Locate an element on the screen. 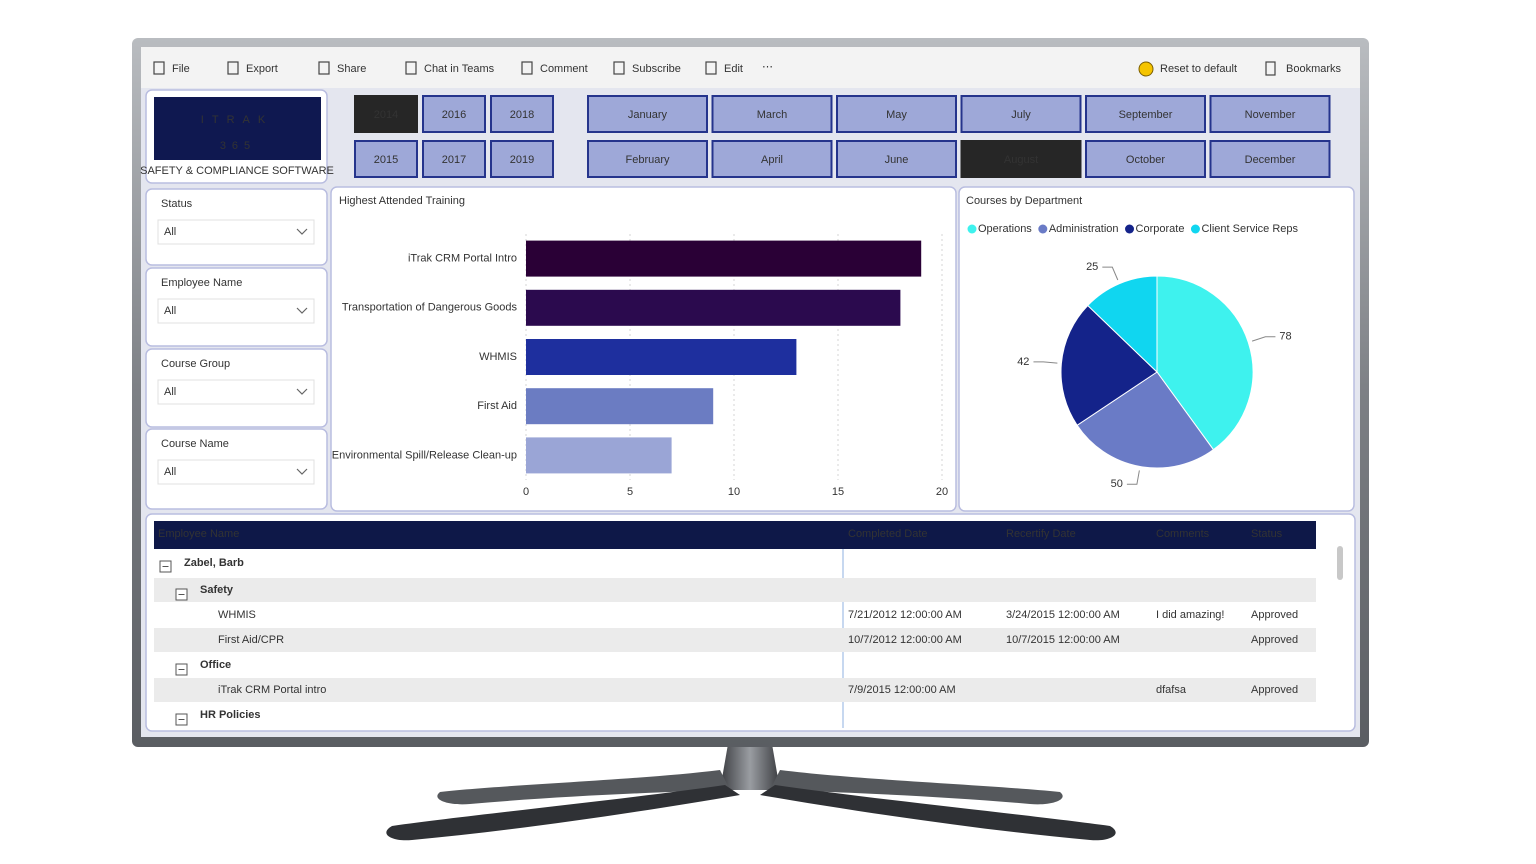  slicer-button: 2017 is located at coordinates (454, 159).